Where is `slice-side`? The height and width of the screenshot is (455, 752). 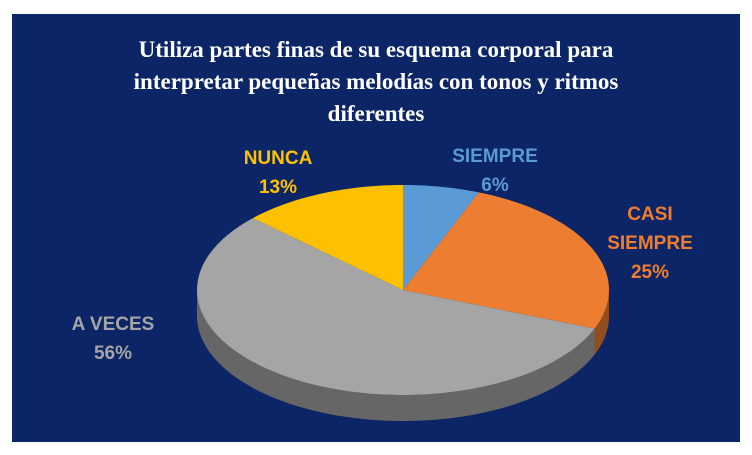 slice-side is located at coordinates (601, 322).